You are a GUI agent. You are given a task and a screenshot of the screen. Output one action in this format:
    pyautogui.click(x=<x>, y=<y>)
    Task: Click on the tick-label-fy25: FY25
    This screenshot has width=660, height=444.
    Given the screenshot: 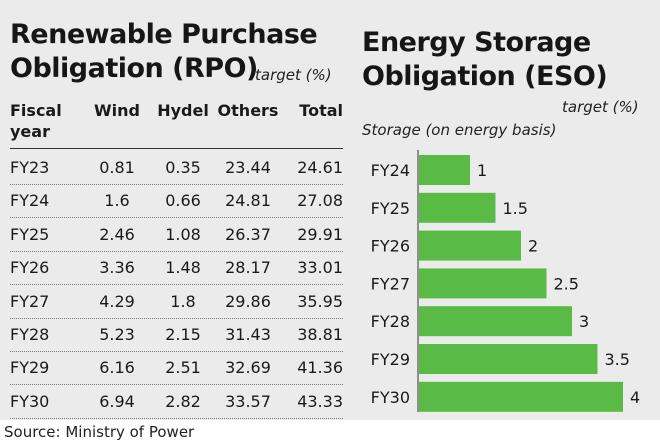 What is the action you would take?
    pyautogui.click(x=390, y=208)
    